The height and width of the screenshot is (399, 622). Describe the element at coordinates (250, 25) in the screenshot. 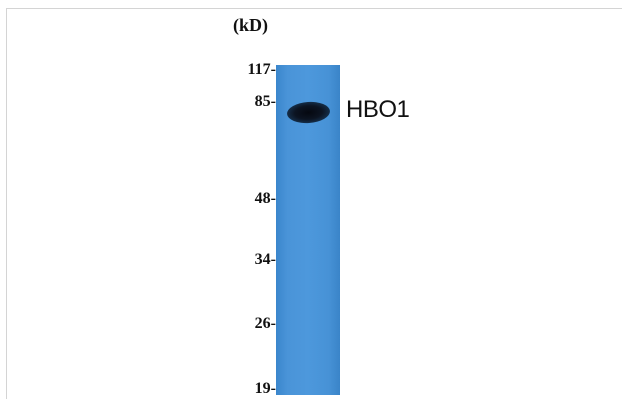

I see `molecular-weight-unit-label: (kD)` at that location.